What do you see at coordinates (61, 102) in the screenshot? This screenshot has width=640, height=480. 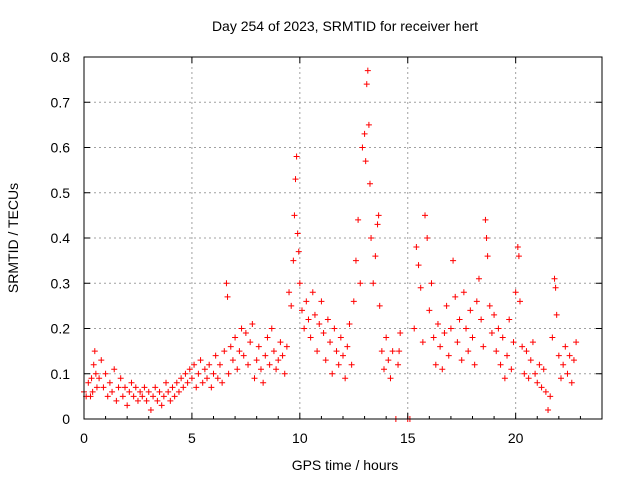 I see `y-tick-label: 0.7` at bounding box center [61, 102].